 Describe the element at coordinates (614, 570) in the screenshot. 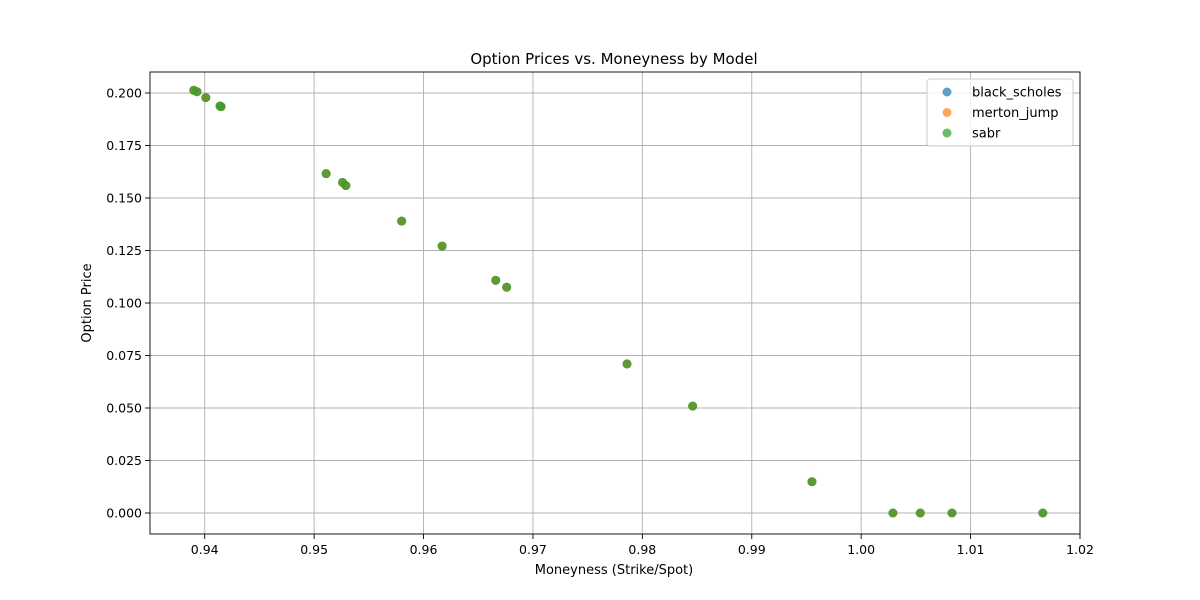

I see `x-axis-title: Moneyness (Strike/Spot)` at that location.